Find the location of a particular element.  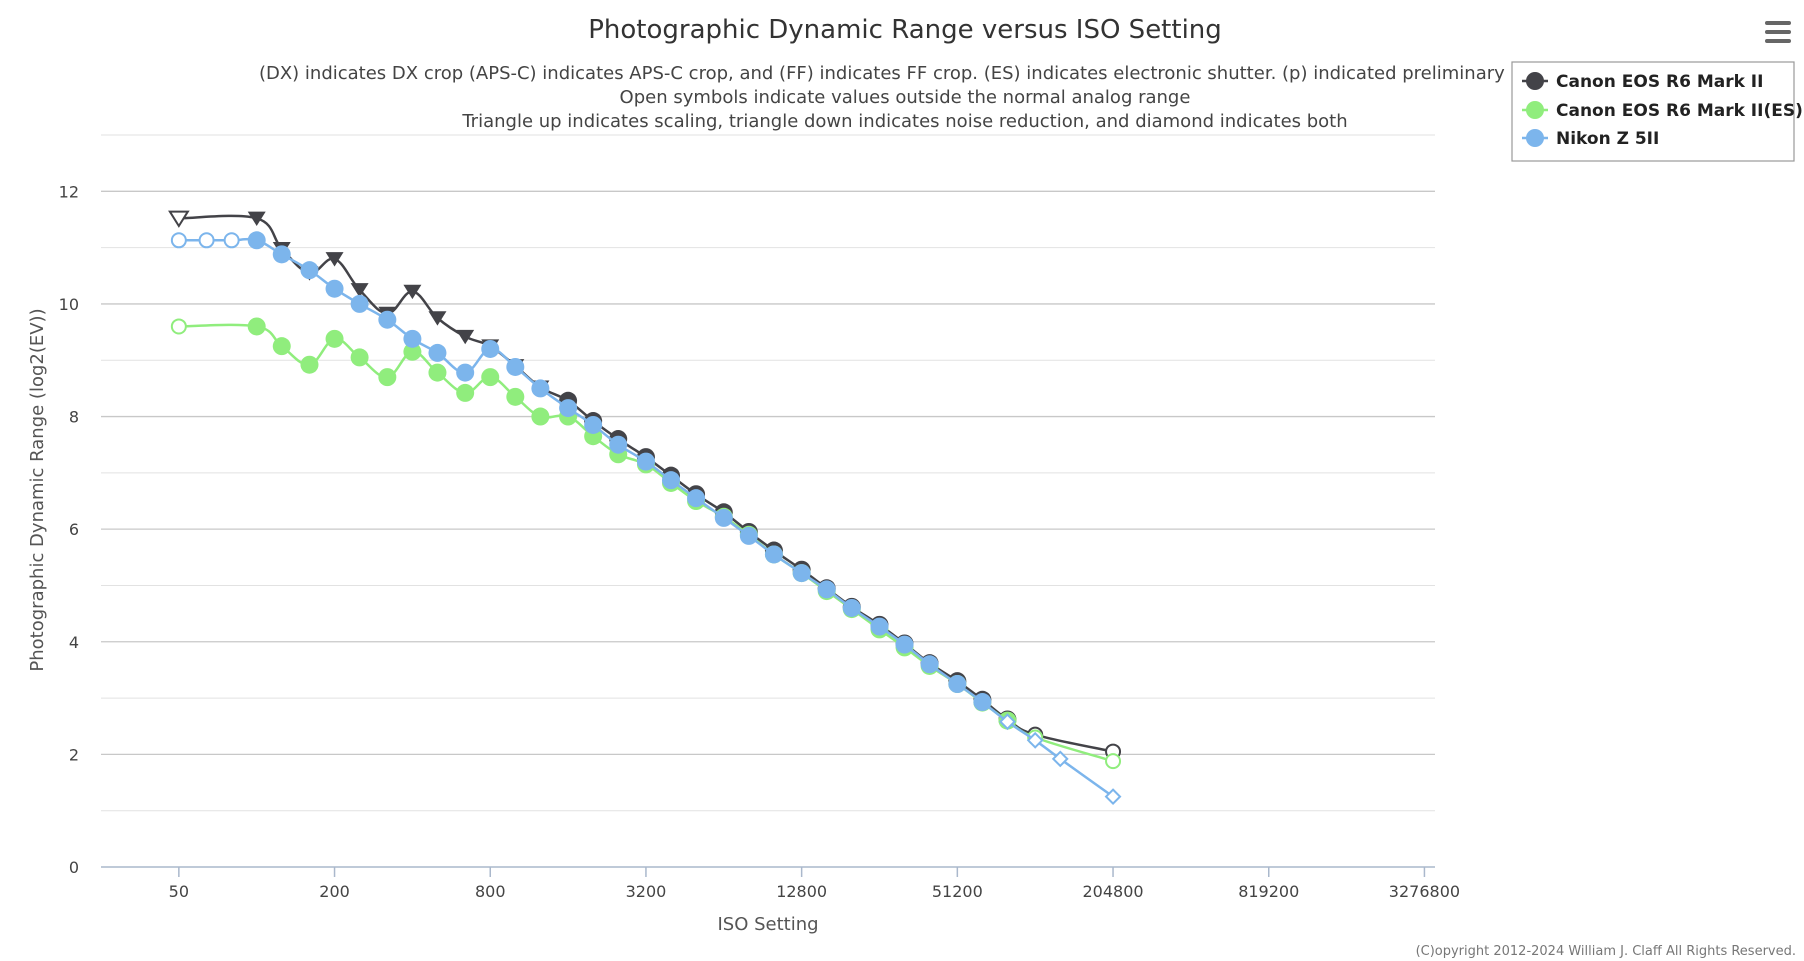

x-tick-label: 51200 is located at coordinates (957, 891).